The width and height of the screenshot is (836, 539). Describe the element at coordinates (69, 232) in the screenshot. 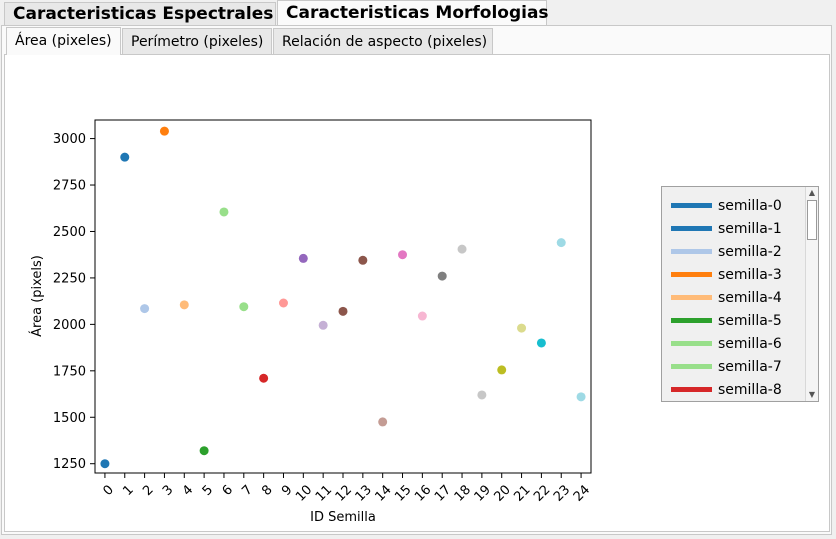

I see `y-tick-label: 2500` at that location.